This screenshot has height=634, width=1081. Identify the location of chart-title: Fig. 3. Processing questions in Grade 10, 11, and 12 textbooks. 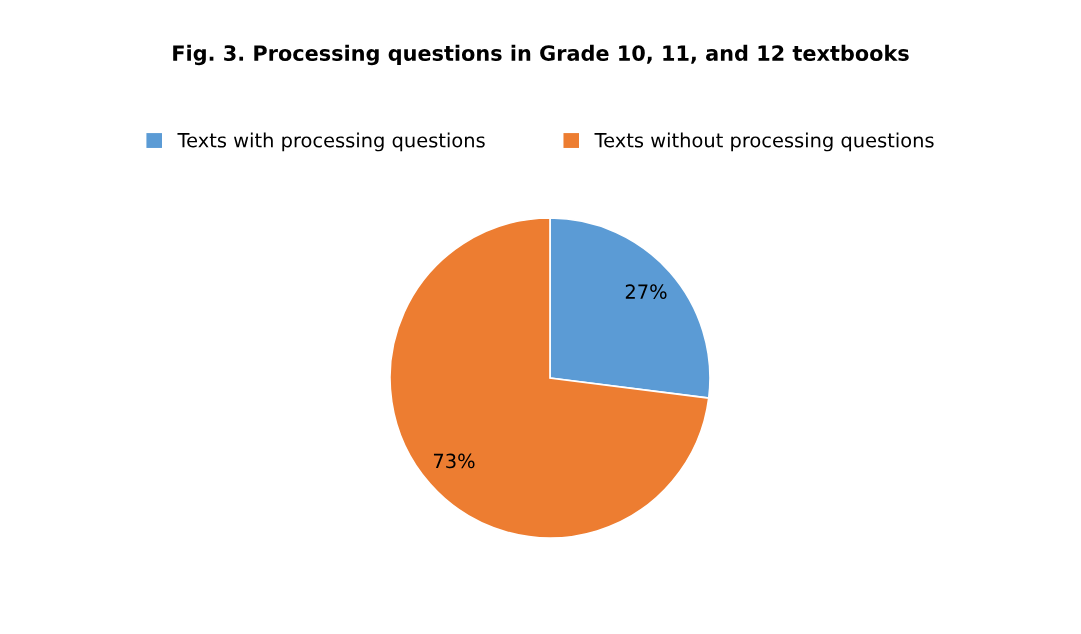
(541, 55).